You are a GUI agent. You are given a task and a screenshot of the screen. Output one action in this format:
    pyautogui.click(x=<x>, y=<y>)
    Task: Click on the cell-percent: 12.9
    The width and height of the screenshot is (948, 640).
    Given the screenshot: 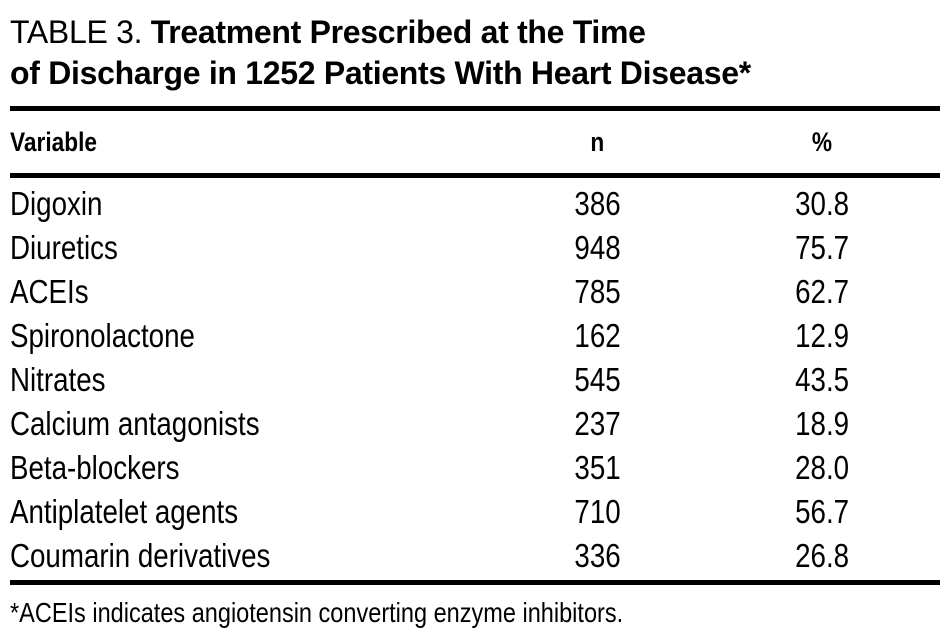 What is the action you would take?
    pyautogui.click(x=822, y=336)
    